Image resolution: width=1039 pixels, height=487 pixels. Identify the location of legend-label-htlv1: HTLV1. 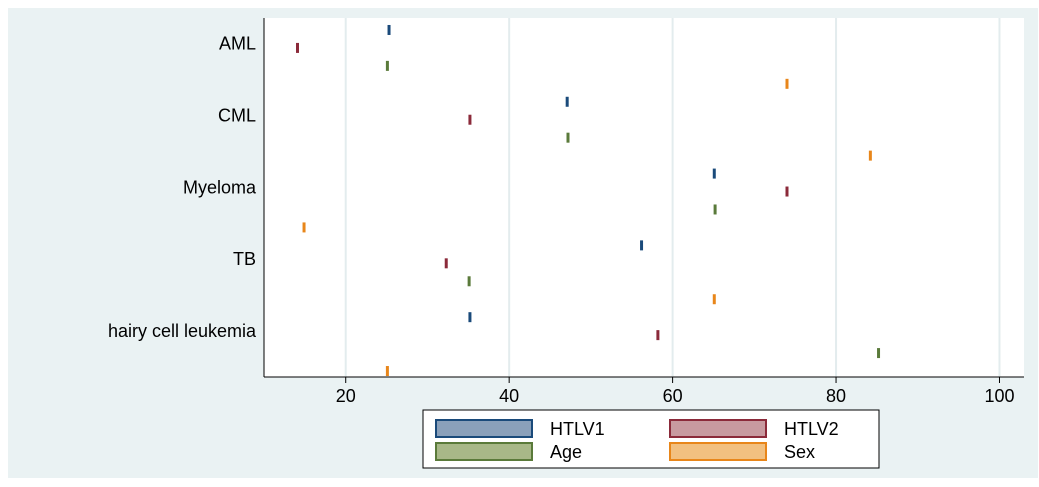
(577, 429).